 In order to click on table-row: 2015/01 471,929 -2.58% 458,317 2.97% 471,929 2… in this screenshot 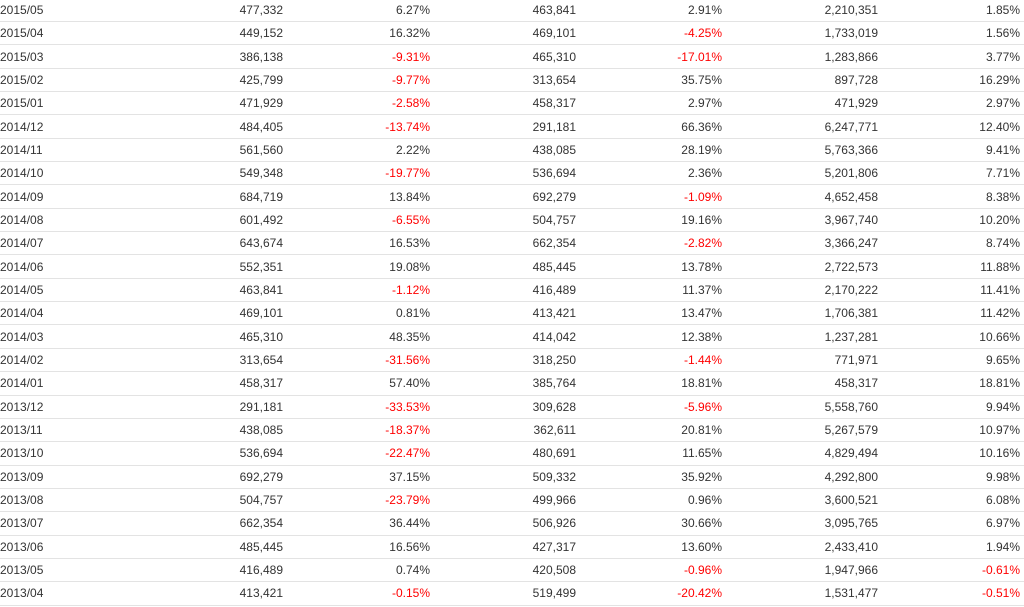, I will do `click(512, 103)`.